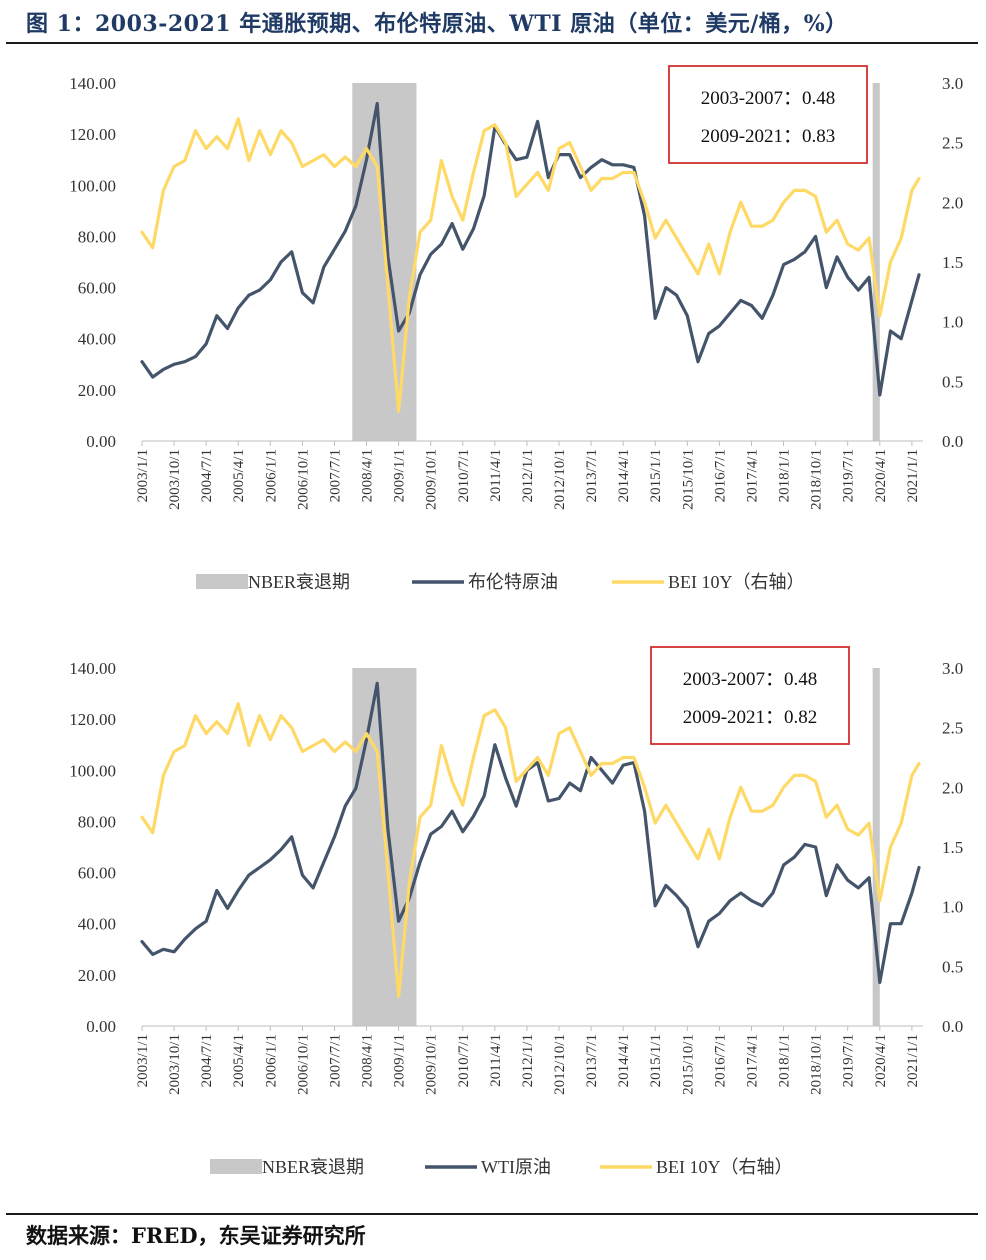 This screenshot has height=1260, width=986. What do you see at coordinates (492, 1214) in the screenshot?
I see `source-rule` at bounding box center [492, 1214].